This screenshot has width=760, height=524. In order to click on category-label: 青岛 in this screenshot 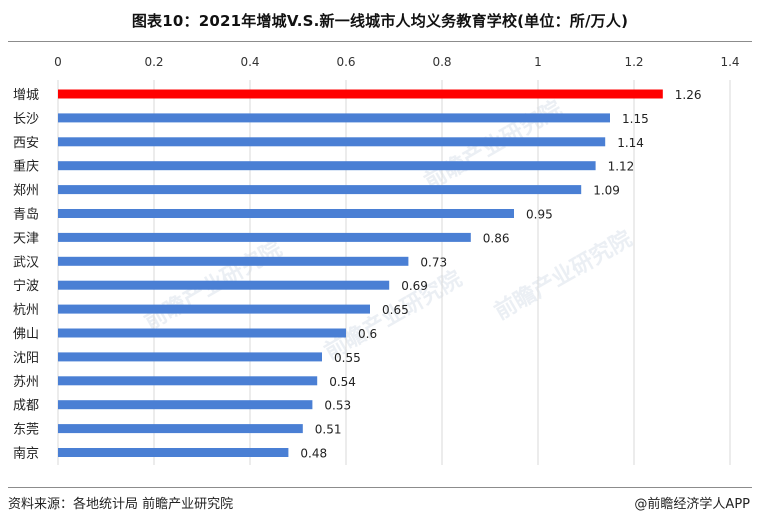, I will do `click(26, 215)`.